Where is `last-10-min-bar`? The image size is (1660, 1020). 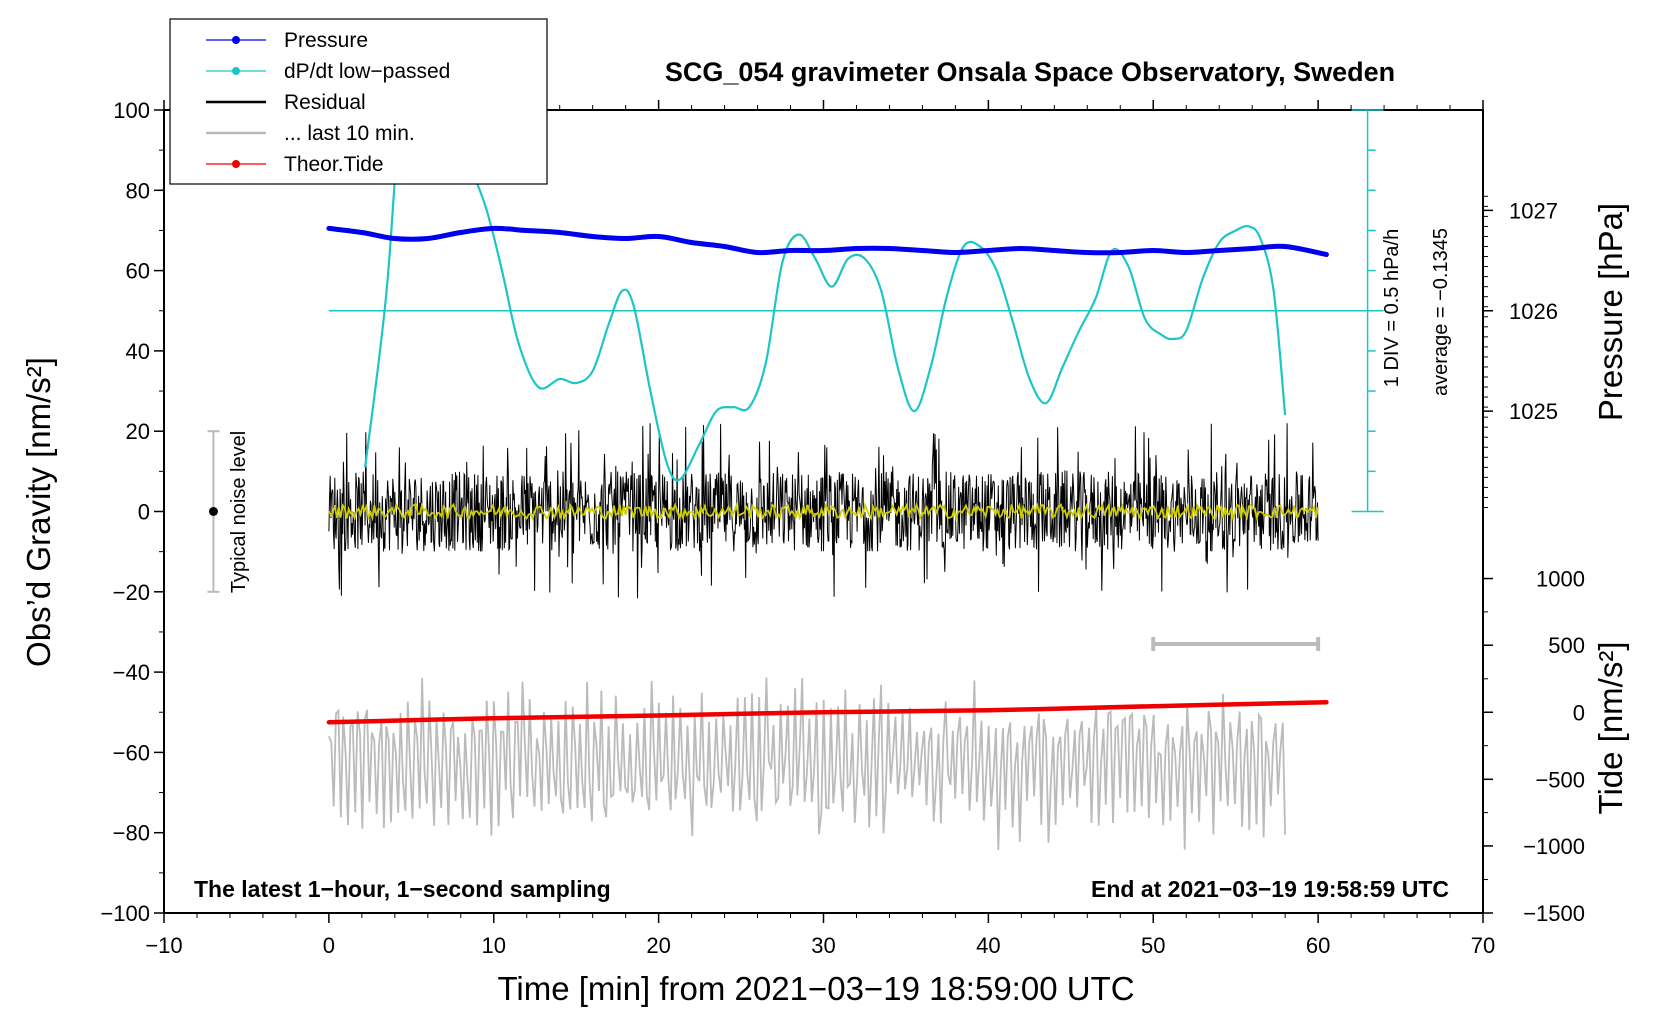
last-10-min-bar is located at coordinates (1236, 643).